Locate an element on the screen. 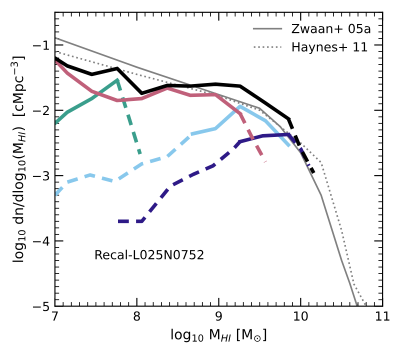  x-tick-label: 9 is located at coordinates (219, 316).